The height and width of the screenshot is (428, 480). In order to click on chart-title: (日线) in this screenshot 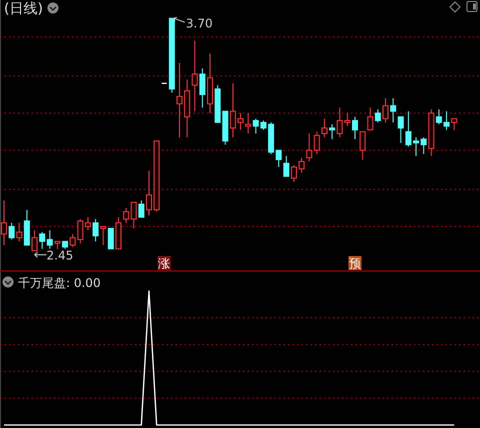, I will do `click(23, 9)`.